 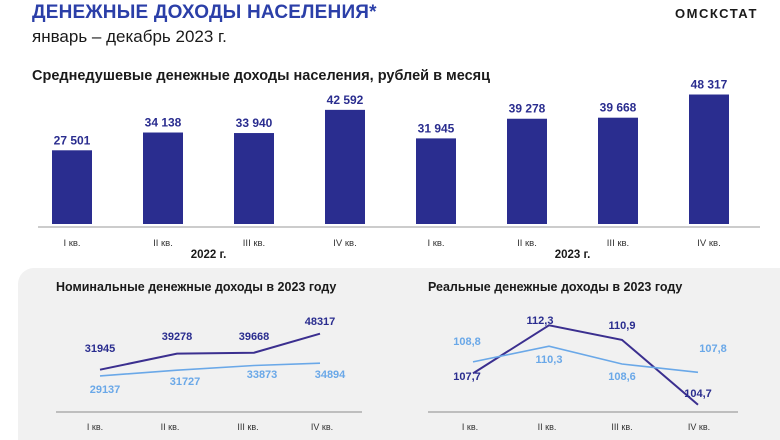 What do you see at coordinates (573, 255) in the screenshot?
I see `year-group-label: 2023 г.` at bounding box center [573, 255].